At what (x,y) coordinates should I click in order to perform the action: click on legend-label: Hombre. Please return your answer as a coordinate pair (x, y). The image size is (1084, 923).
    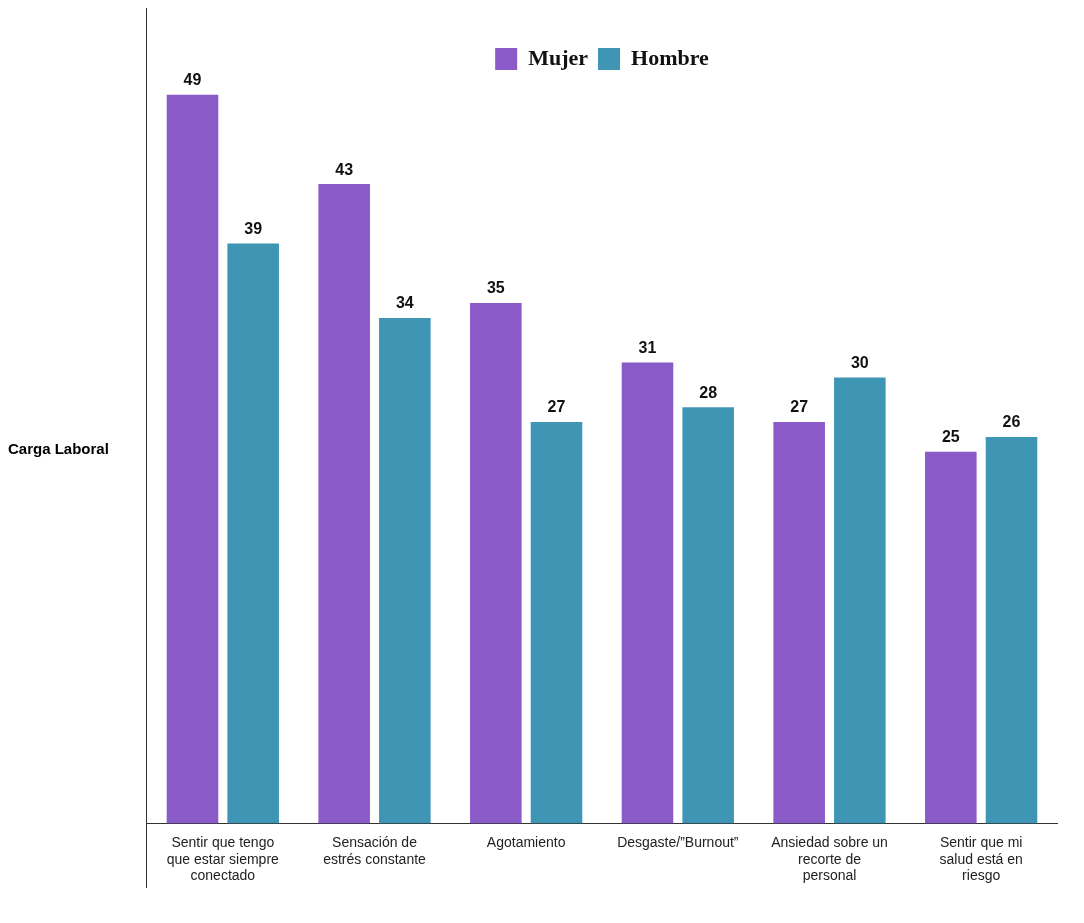
    Looking at the image, I should click on (670, 57).